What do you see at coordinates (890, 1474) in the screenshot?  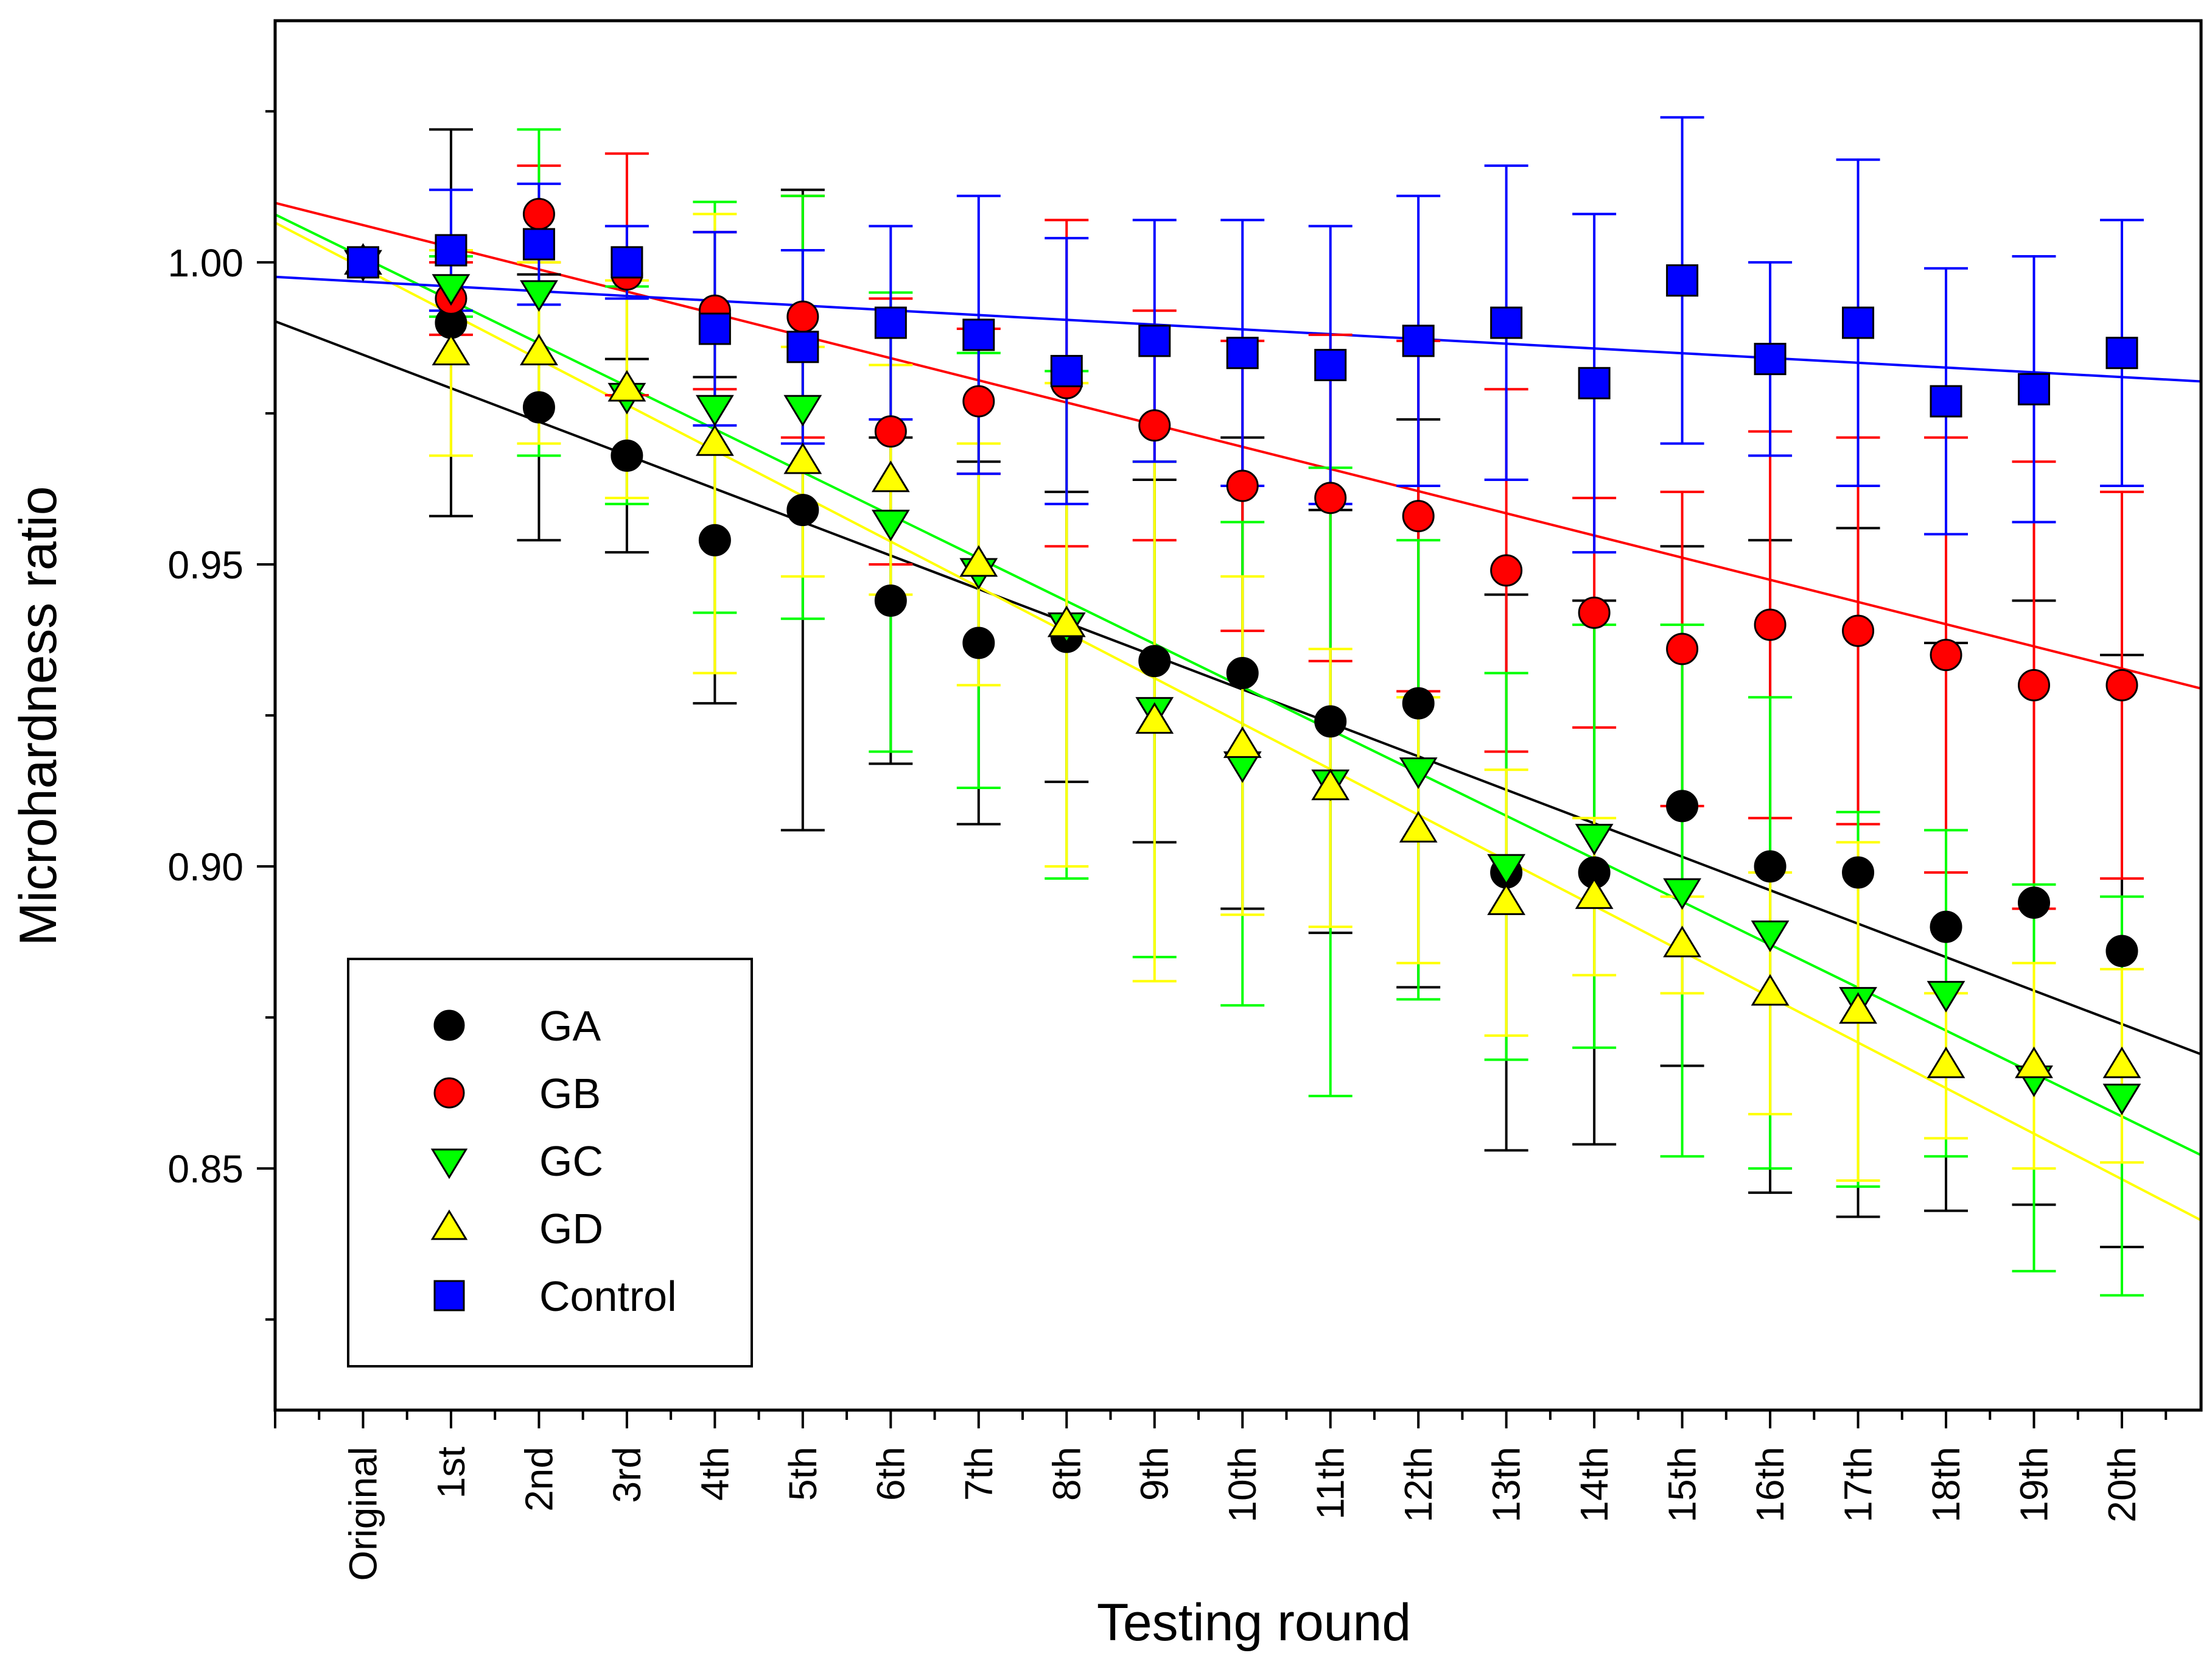 I see `x-tick-label: 6th` at bounding box center [890, 1474].